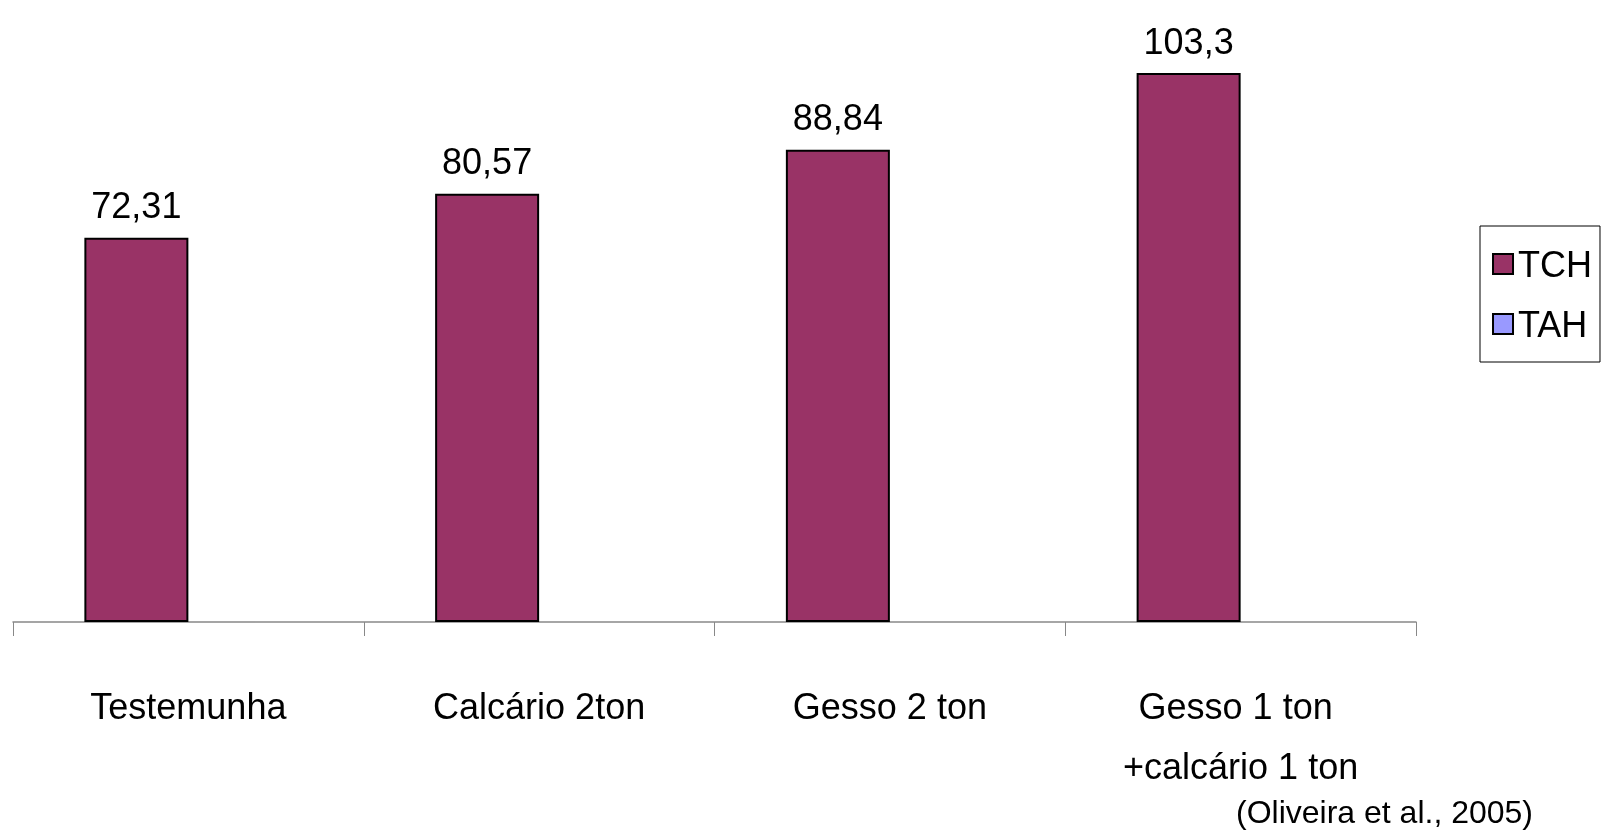  Describe the element at coordinates (1553, 324) in the screenshot. I see `legend-label: TAH` at that location.